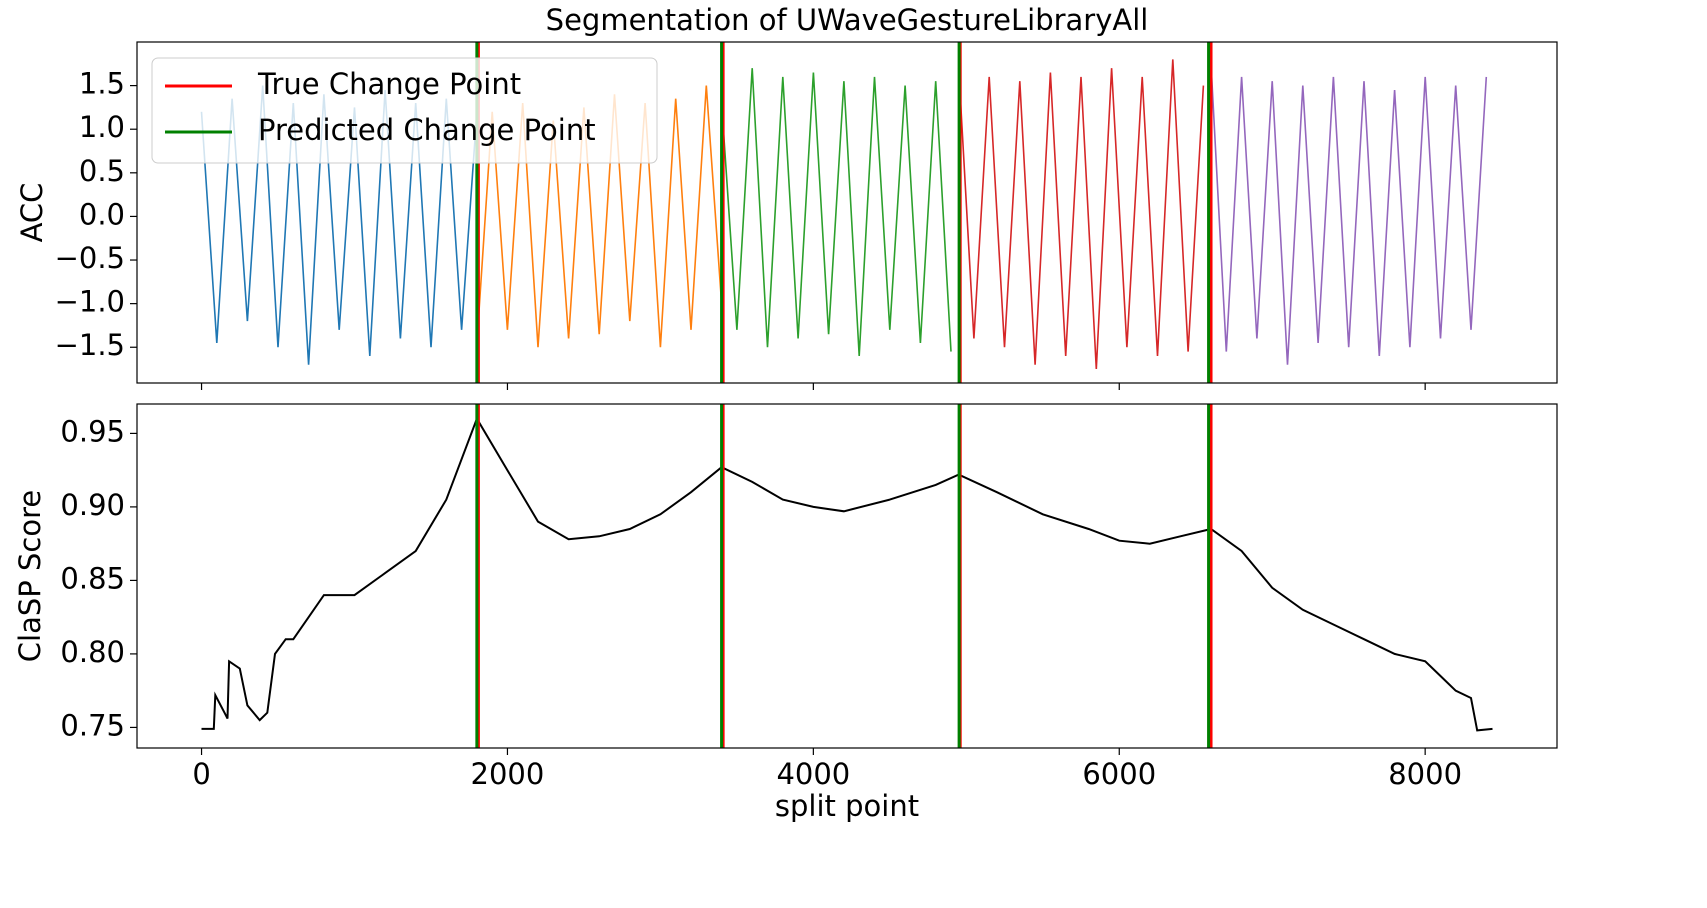  Describe the element at coordinates (92, 505) in the screenshot. I see `y-tick-label: 0.90` at that location.